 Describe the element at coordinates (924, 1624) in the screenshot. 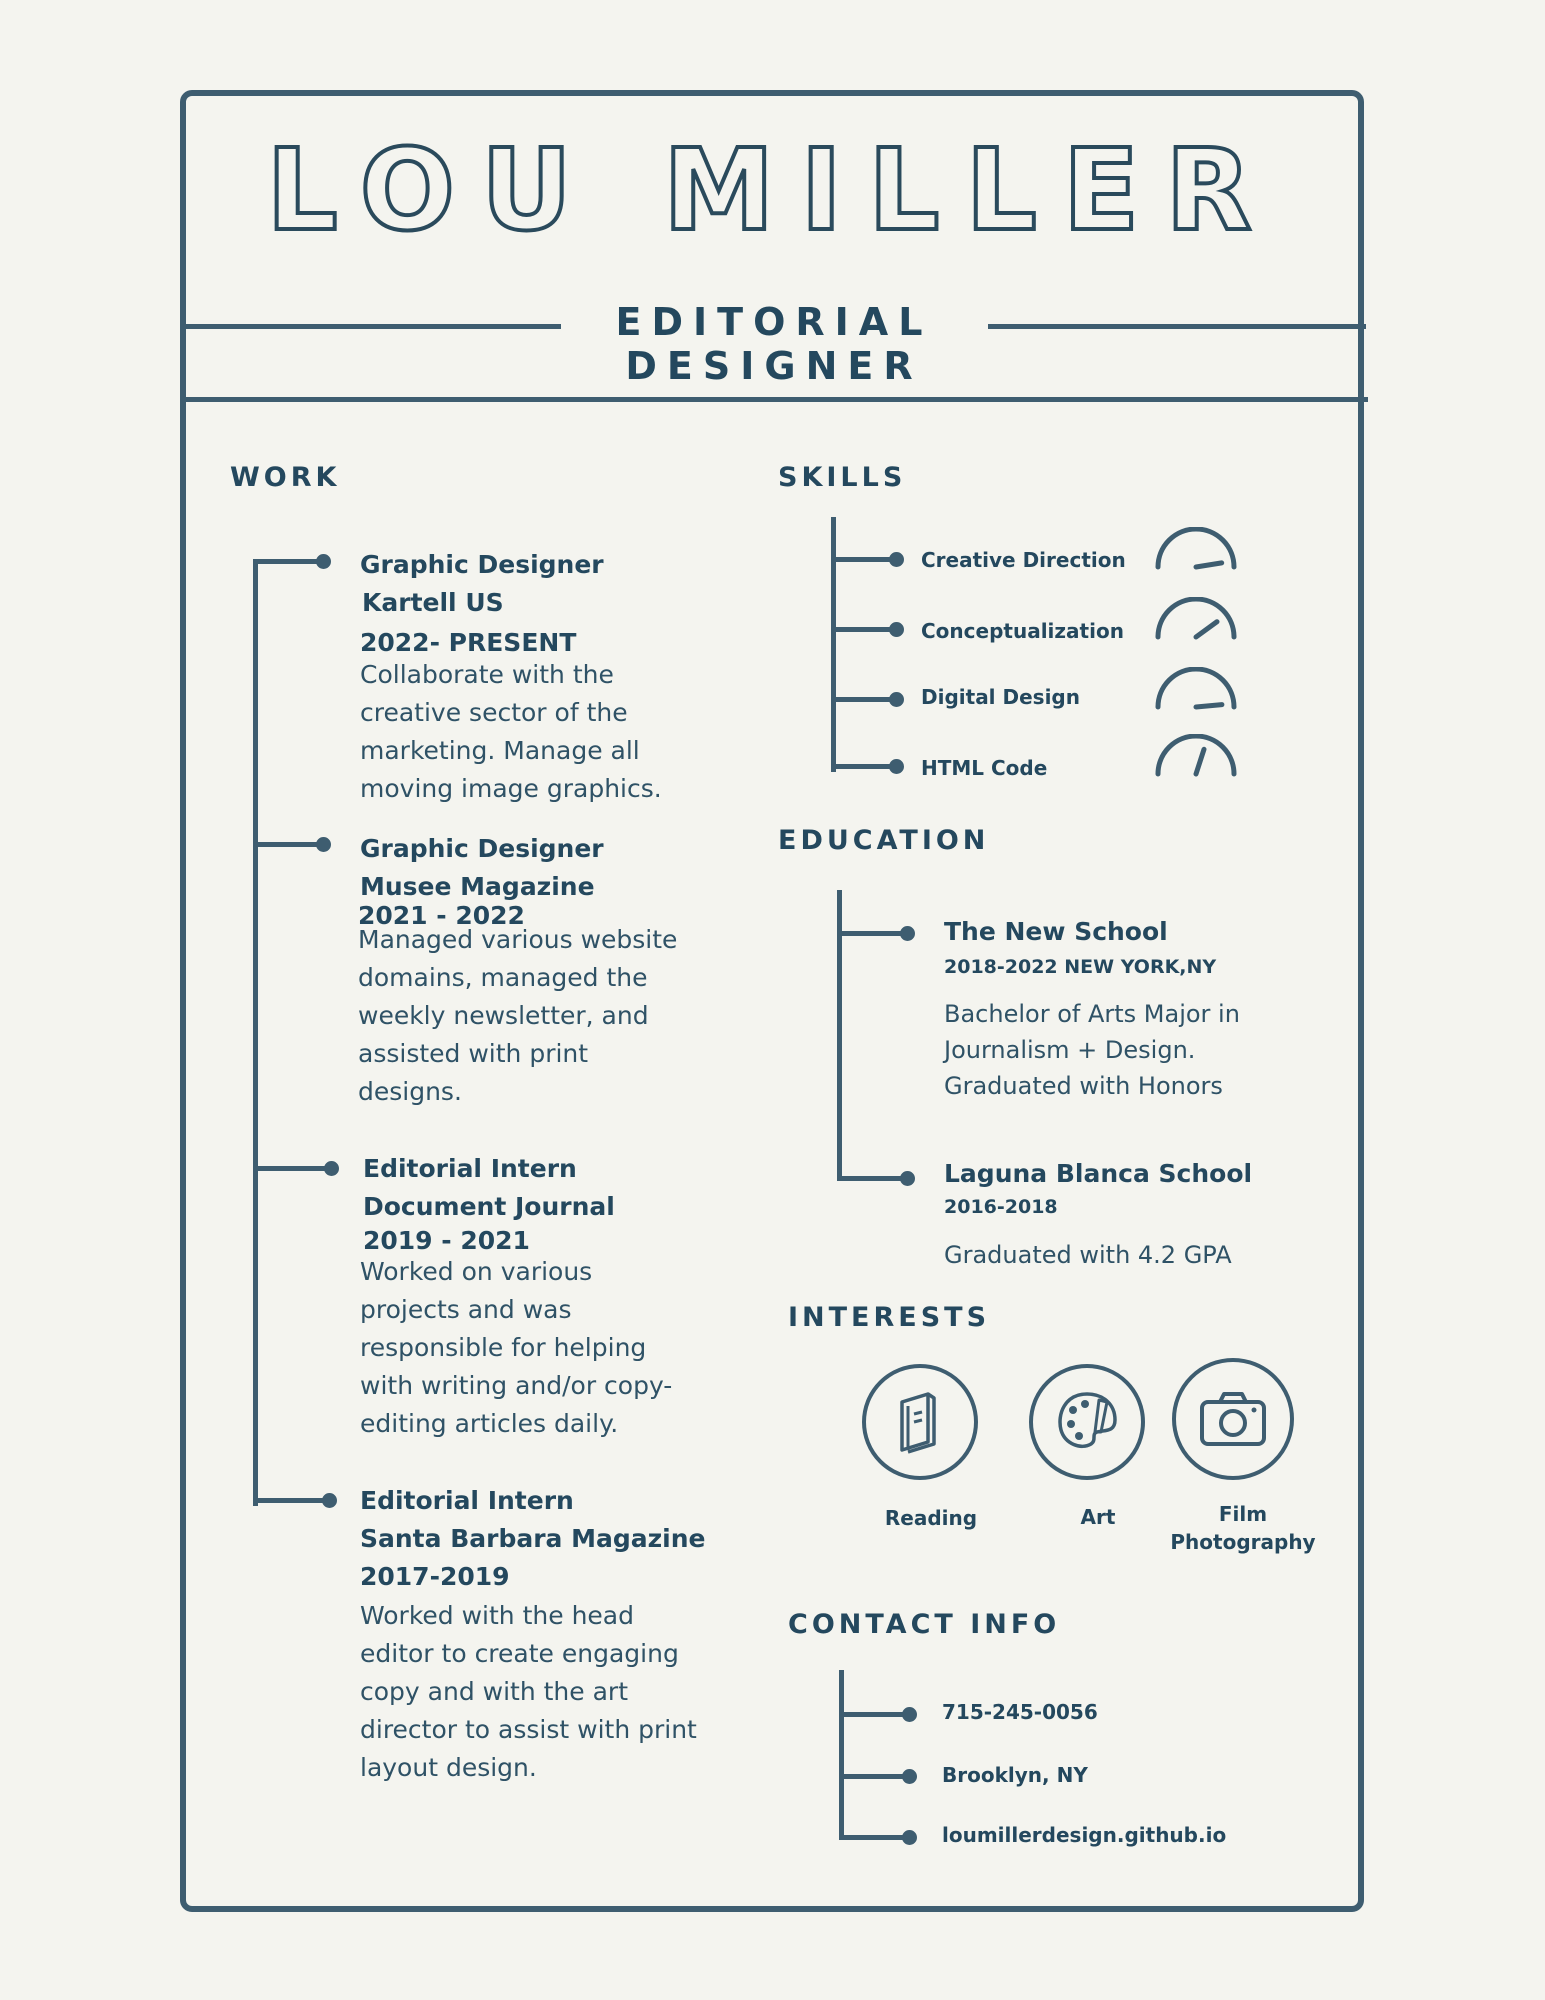

I see `contact-heading: CONTACT INFO` at that location.